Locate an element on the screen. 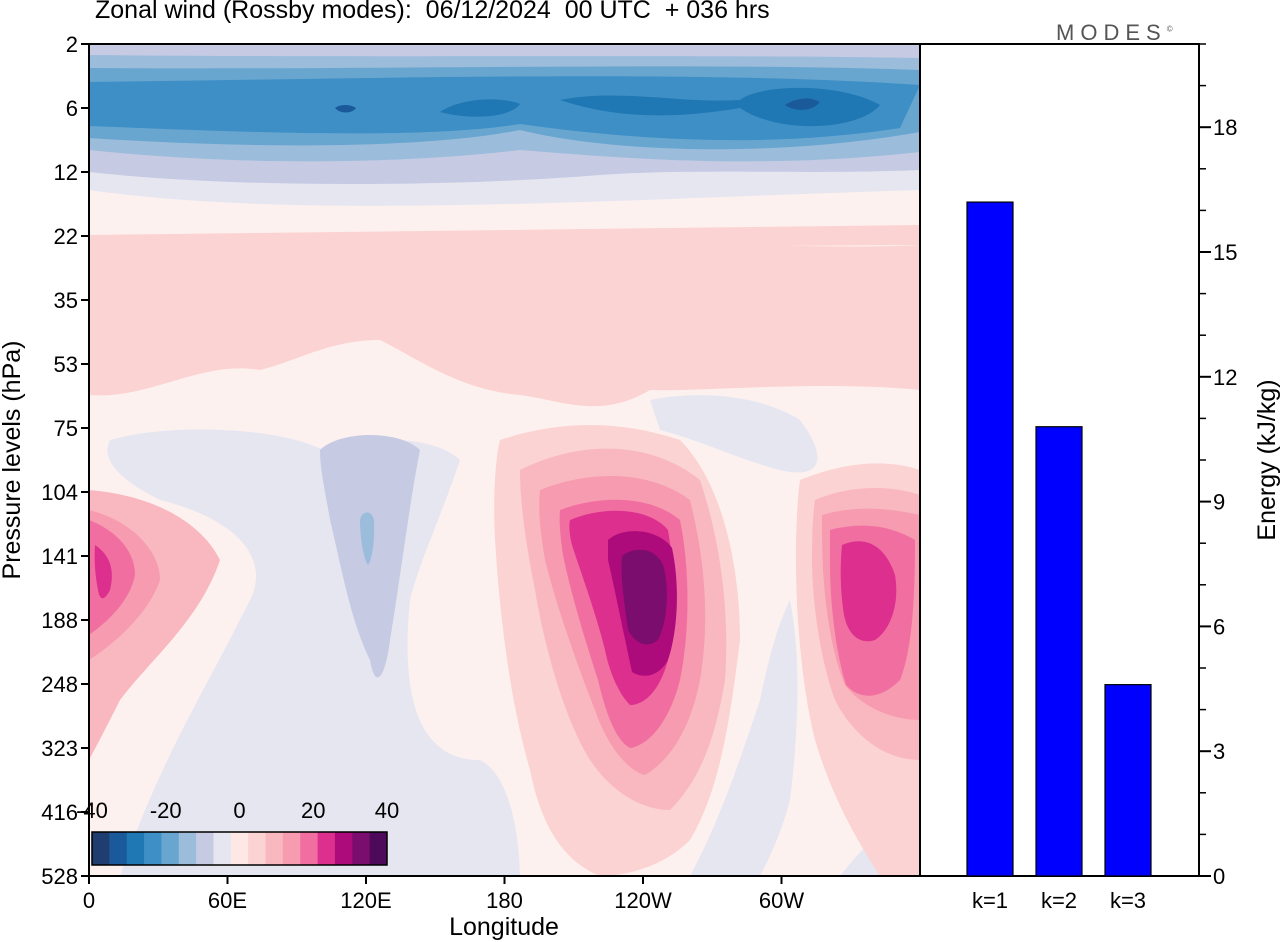 This screenshot has width=1280, height=942. y-tick-label: 141 is located at coordinates (59, 556).